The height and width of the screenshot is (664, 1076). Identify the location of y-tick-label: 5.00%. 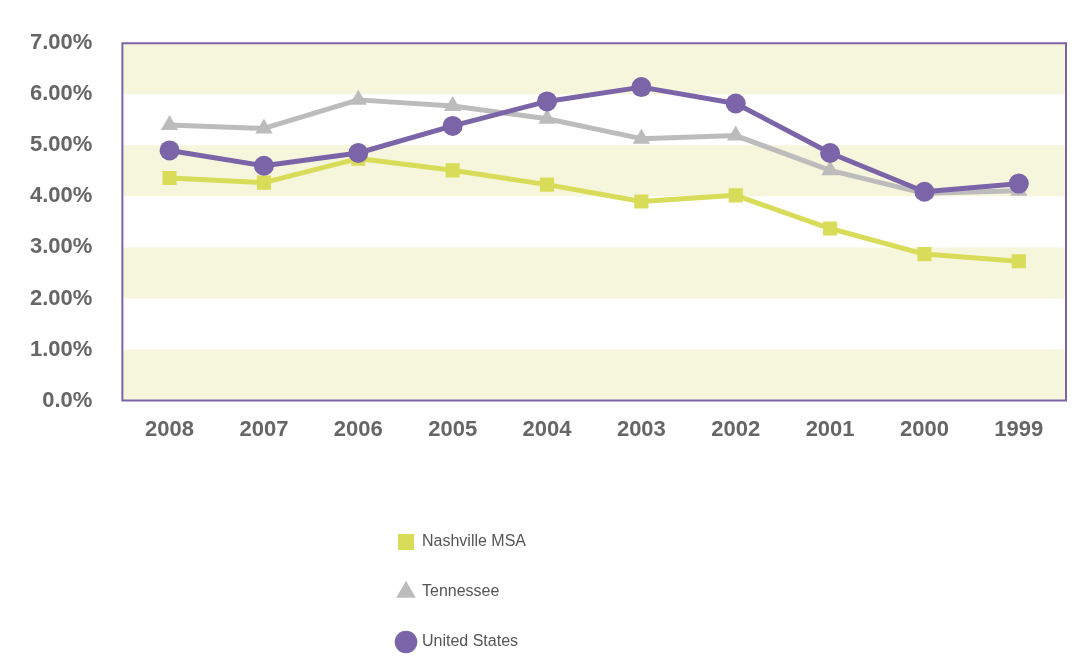
(61, 144).